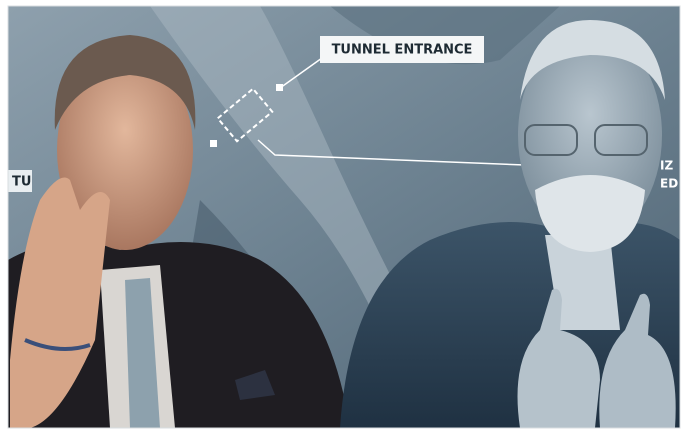 This screenshot has width=688, height=436. I want to click on beard, so click(590, 213).